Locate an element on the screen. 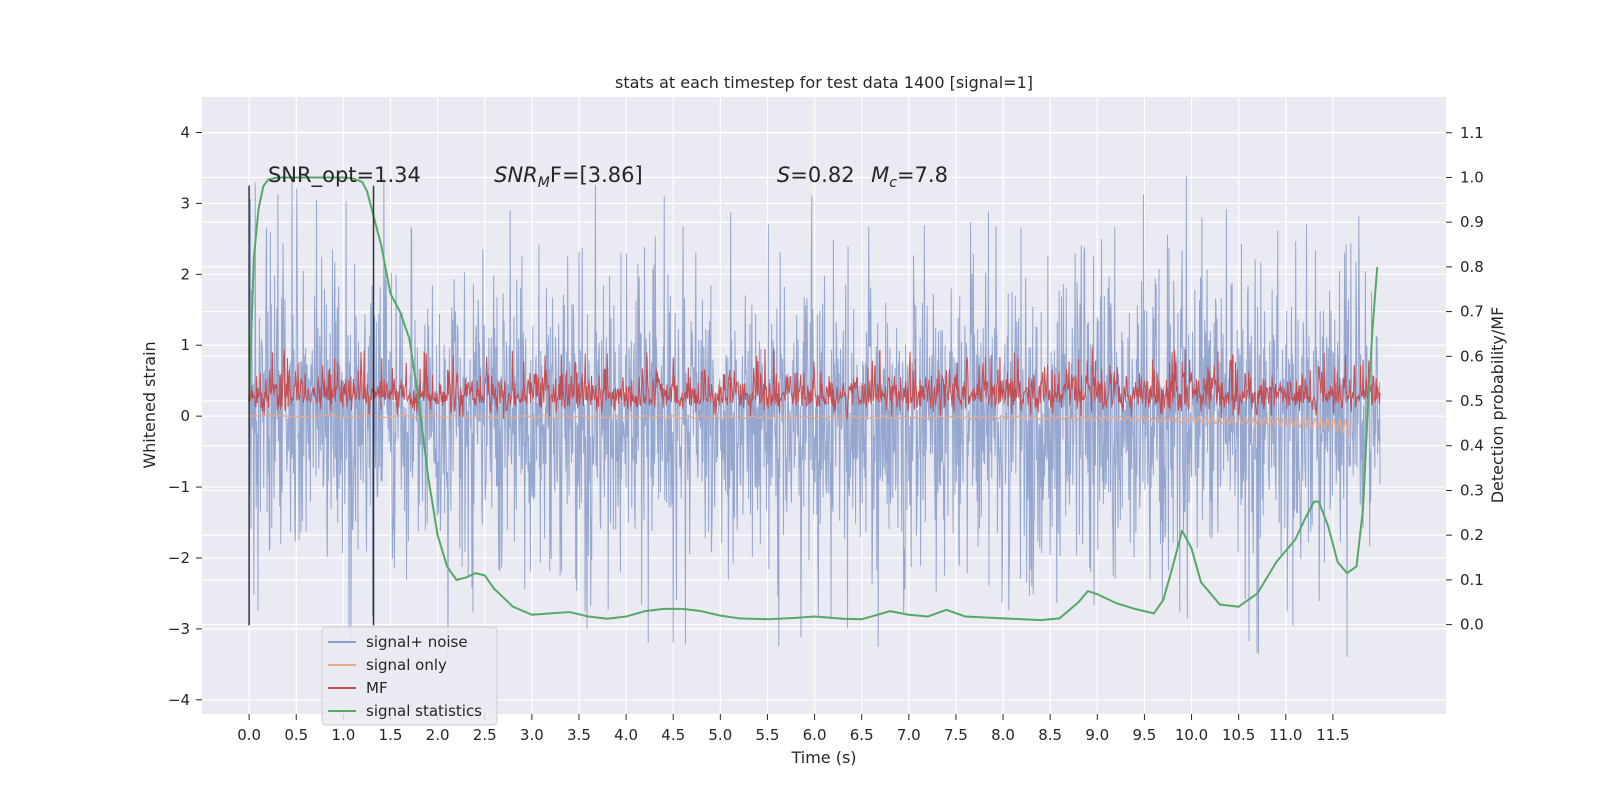  y2-axis-label: Detection probability/MF is located at coordinates (1497, 405).